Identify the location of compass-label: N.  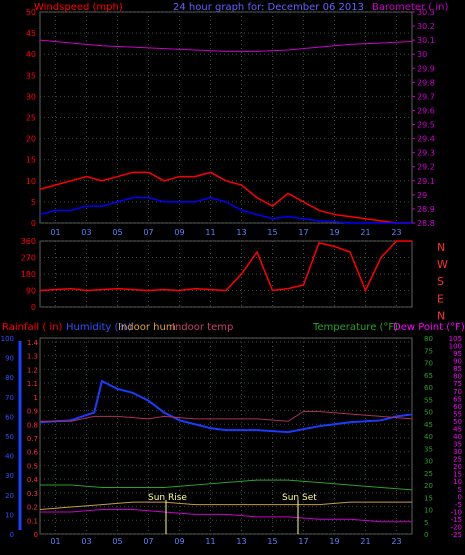
(441, 247).